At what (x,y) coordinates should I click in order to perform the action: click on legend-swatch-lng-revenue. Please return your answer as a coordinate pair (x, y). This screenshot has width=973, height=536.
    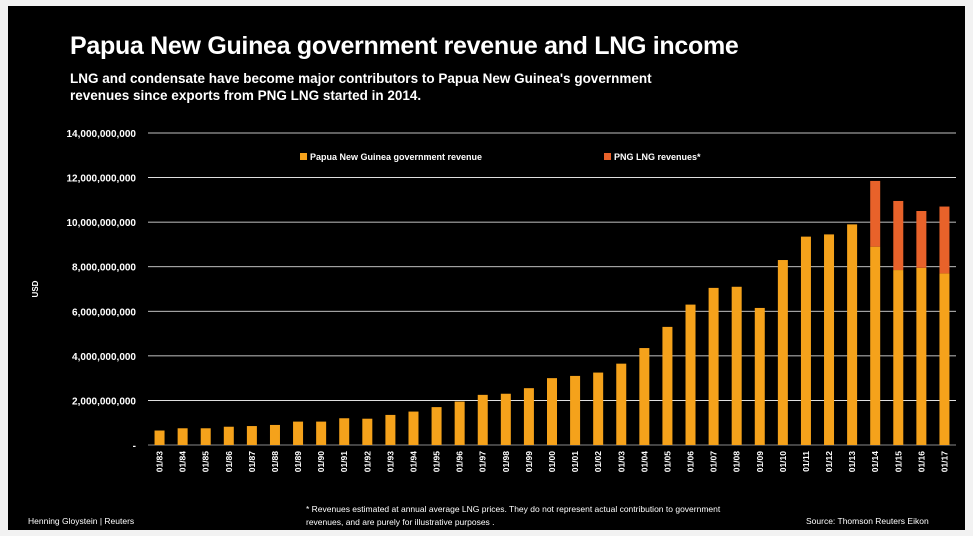
    Looking at the image, I should click on (607, 156).